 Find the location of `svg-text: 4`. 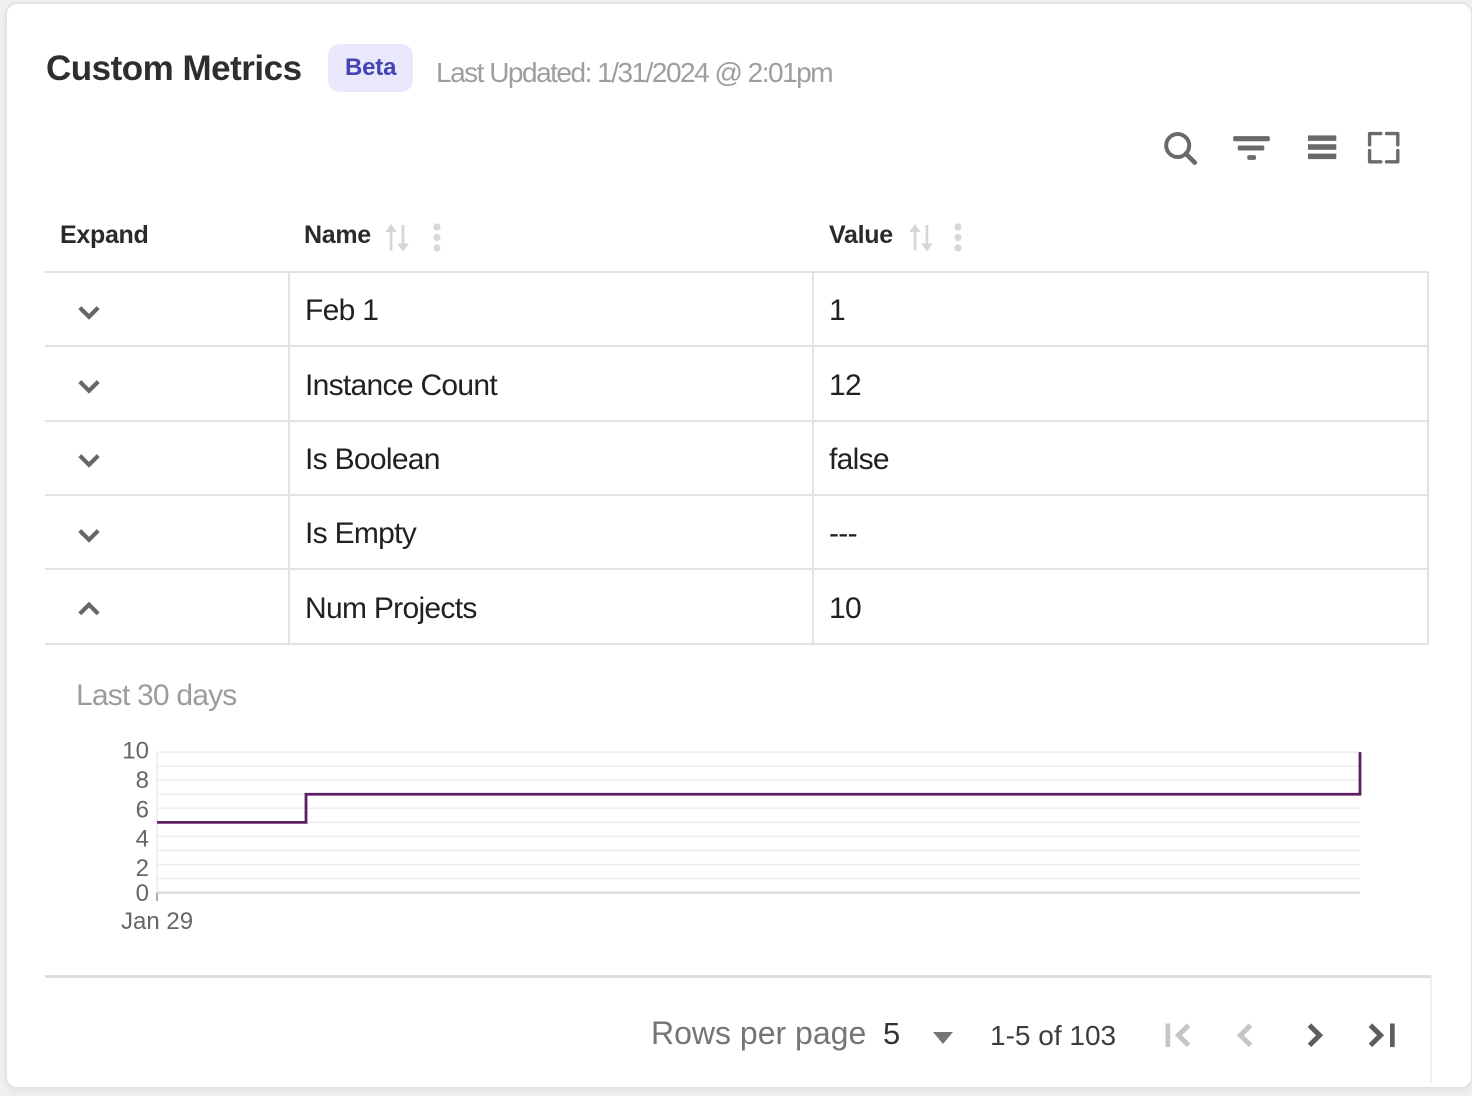

svg-text: 4 is located at coordinates (142, 839).